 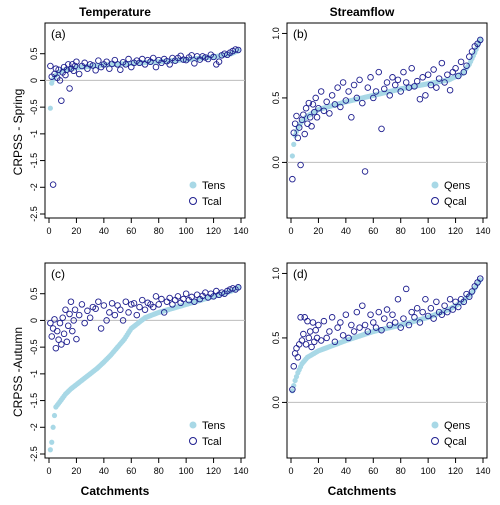 What do you see at coordinates (34, 107) in the screenshot?
I see `y-tick-label: -0.5` at bounding box center [34, 107].